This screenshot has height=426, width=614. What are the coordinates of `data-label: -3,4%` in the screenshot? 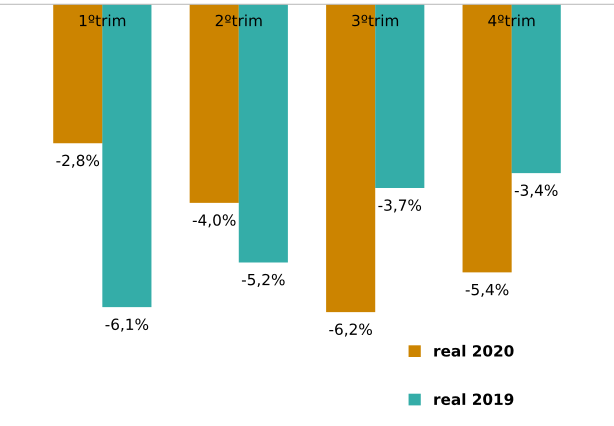 It's located at (536, 191).